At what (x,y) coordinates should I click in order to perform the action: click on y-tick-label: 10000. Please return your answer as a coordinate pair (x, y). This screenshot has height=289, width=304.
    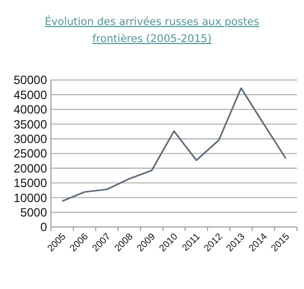
    Looking at the image, I should click on (31, 197).